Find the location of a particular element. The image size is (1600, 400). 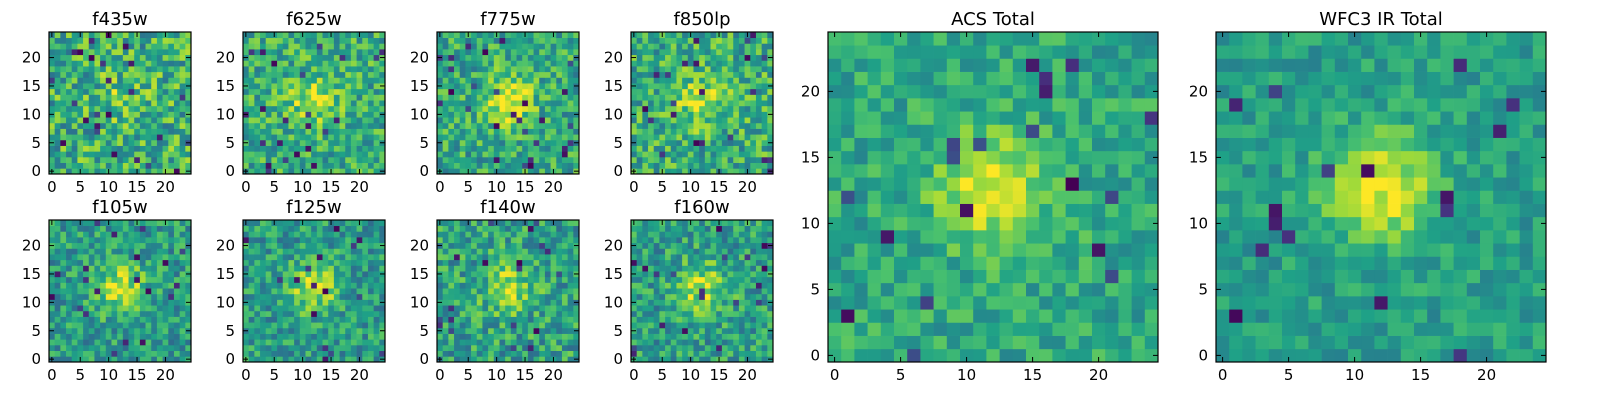

x-tick-label: 10 is located at coordinates (496, 187).